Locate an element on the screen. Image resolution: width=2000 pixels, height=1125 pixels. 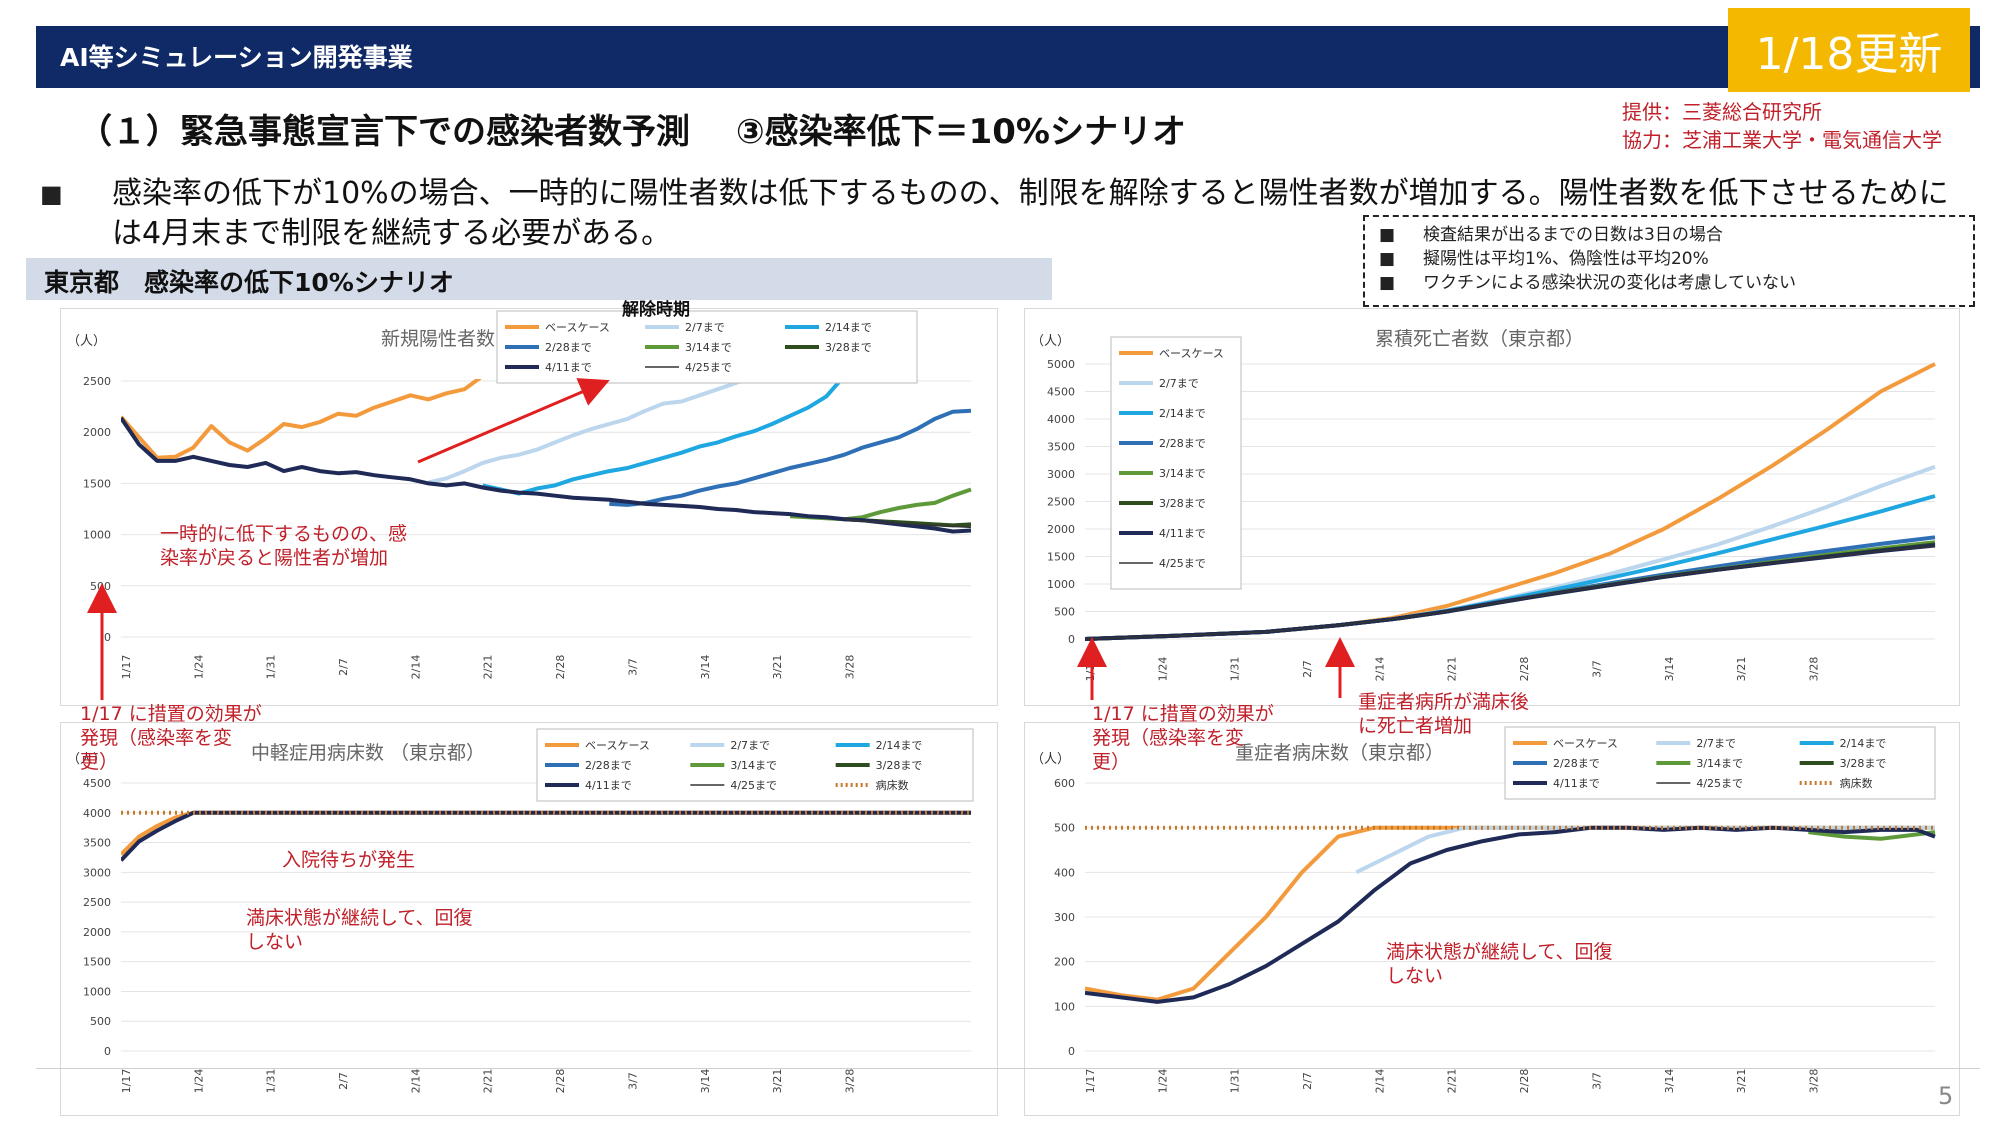
note-text: 擬陽性は平均1%、偽陰性は平均20% is located at coordinates (1566, 259).